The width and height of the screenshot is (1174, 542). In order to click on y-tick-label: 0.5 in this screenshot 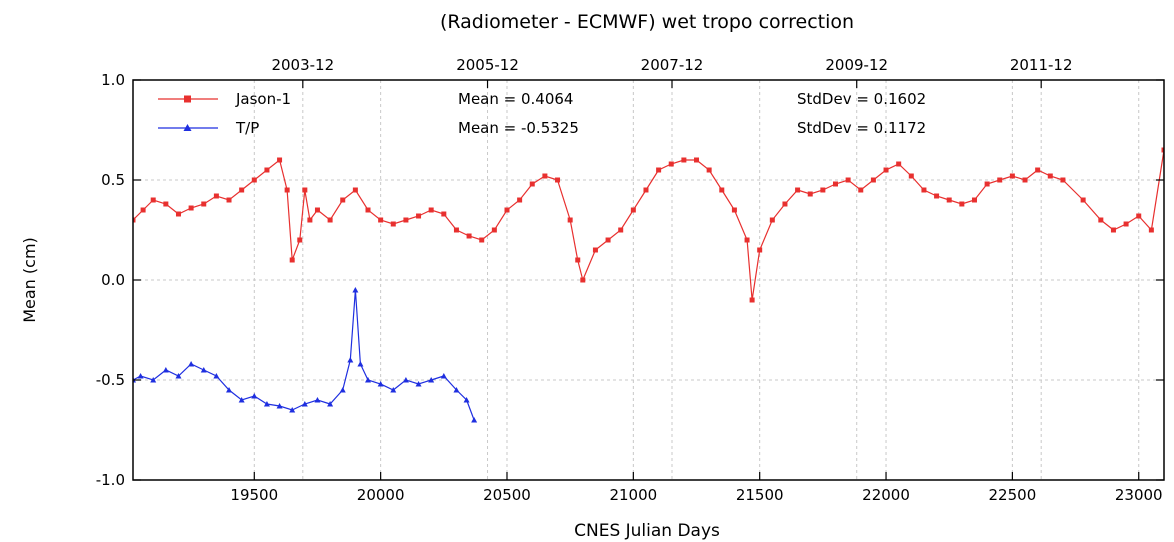, I will do `click(113, 180)`.